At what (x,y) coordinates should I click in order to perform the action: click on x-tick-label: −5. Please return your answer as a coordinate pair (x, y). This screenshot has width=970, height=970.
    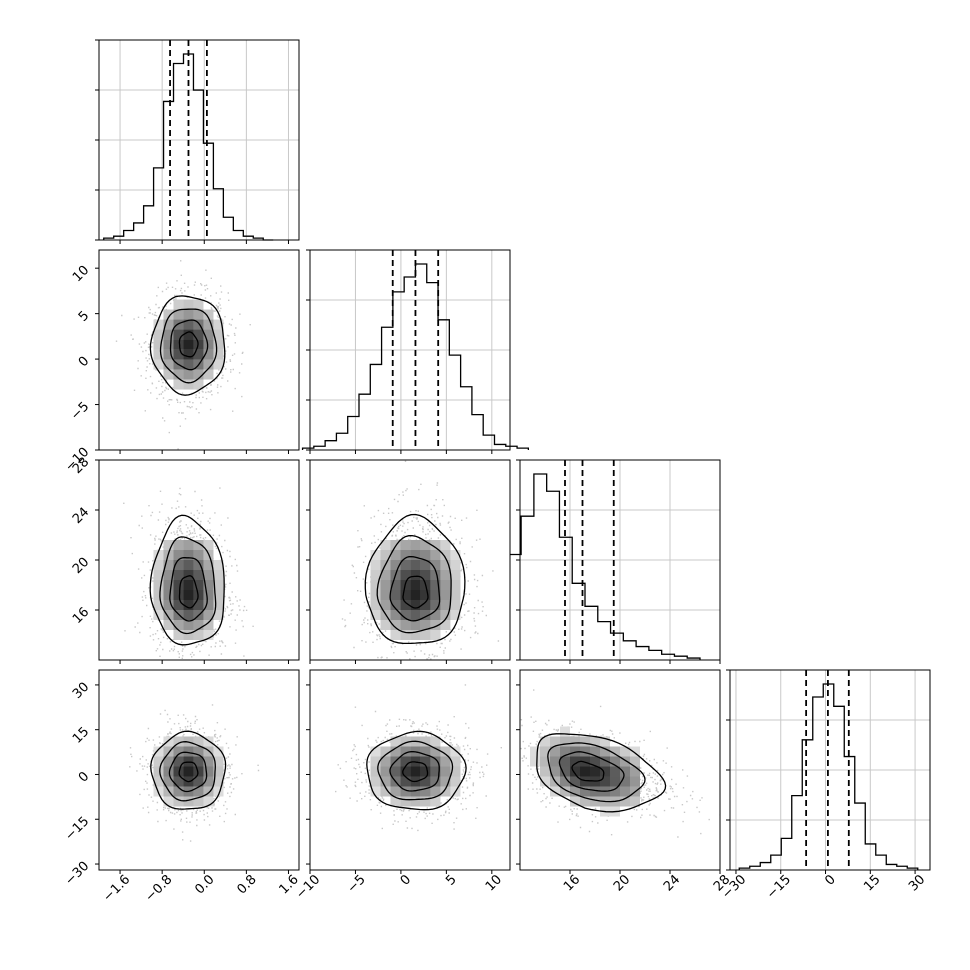
    Looking at the image, I should click on (357, 884).